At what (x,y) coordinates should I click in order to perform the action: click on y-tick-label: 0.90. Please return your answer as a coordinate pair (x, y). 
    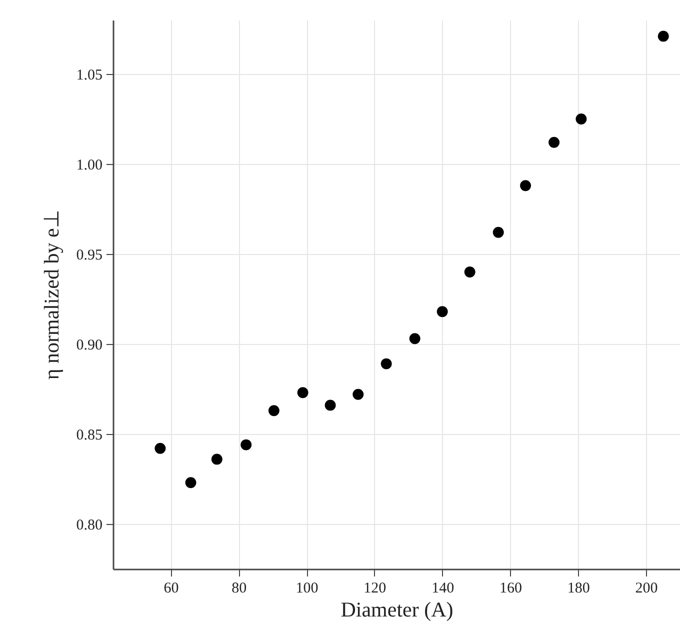
    Looking at the image, I should click on (89, 346).